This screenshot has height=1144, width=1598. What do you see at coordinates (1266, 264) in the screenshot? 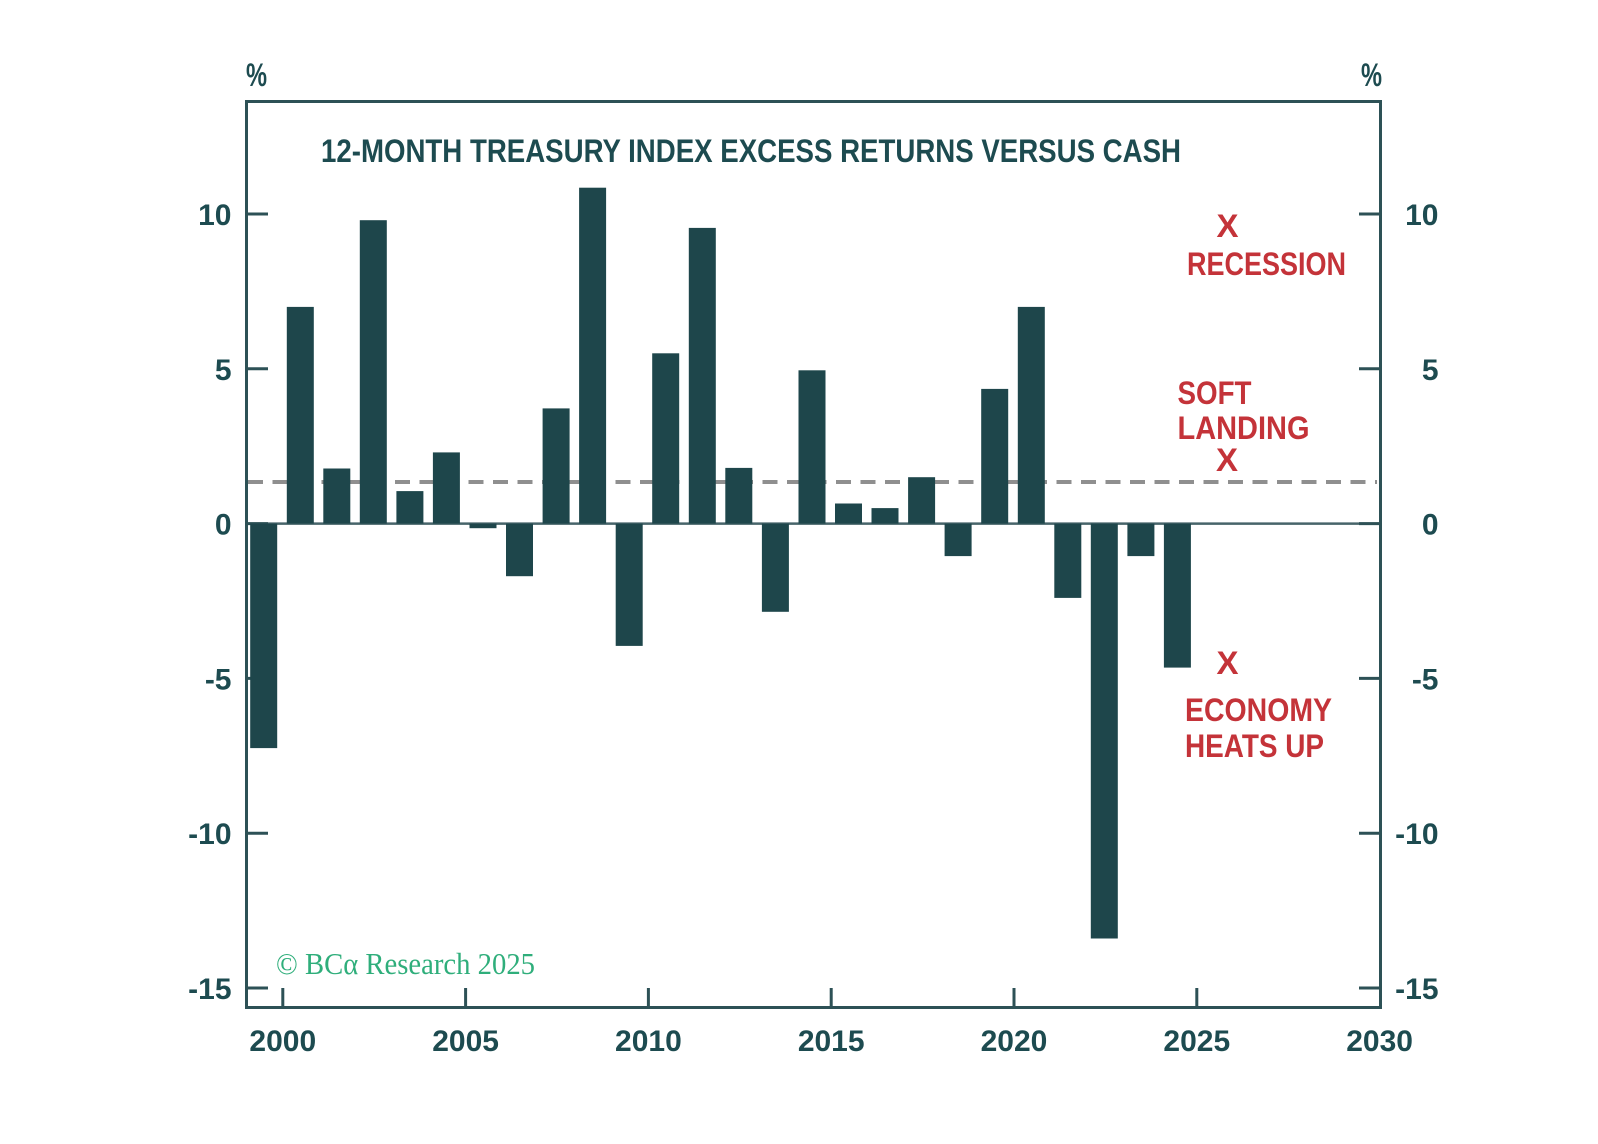
I see `svg-text: RECESSION` at bounding box center [1266, 264].